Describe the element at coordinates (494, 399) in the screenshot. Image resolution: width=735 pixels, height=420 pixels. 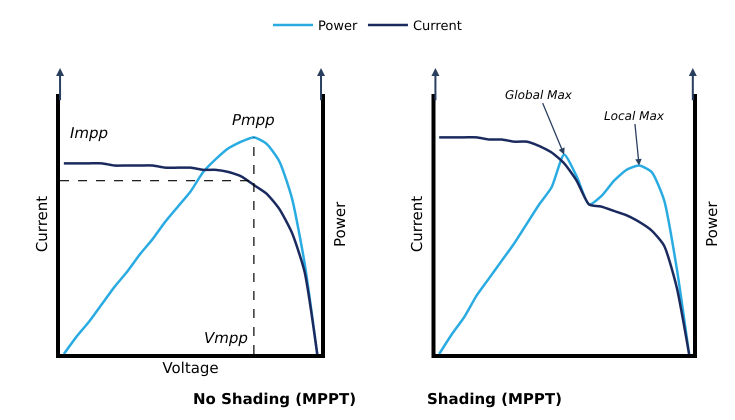
I see `text: Shading (MPPT)` at that location.